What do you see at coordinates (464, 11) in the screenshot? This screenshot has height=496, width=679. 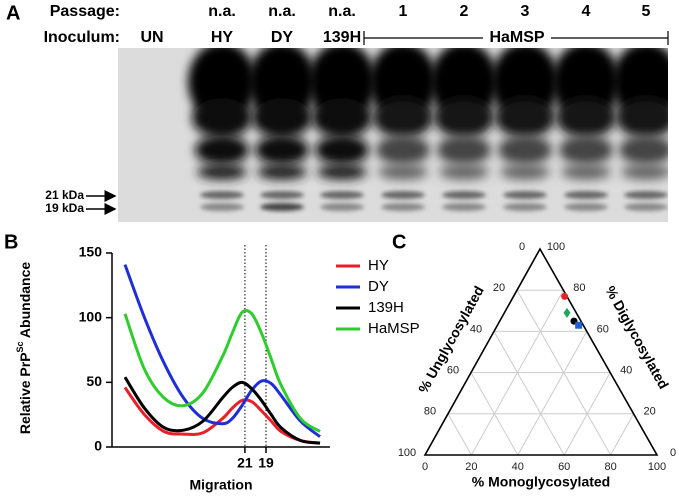 I see `passage-value: 2` at bounding box center [464, 11].